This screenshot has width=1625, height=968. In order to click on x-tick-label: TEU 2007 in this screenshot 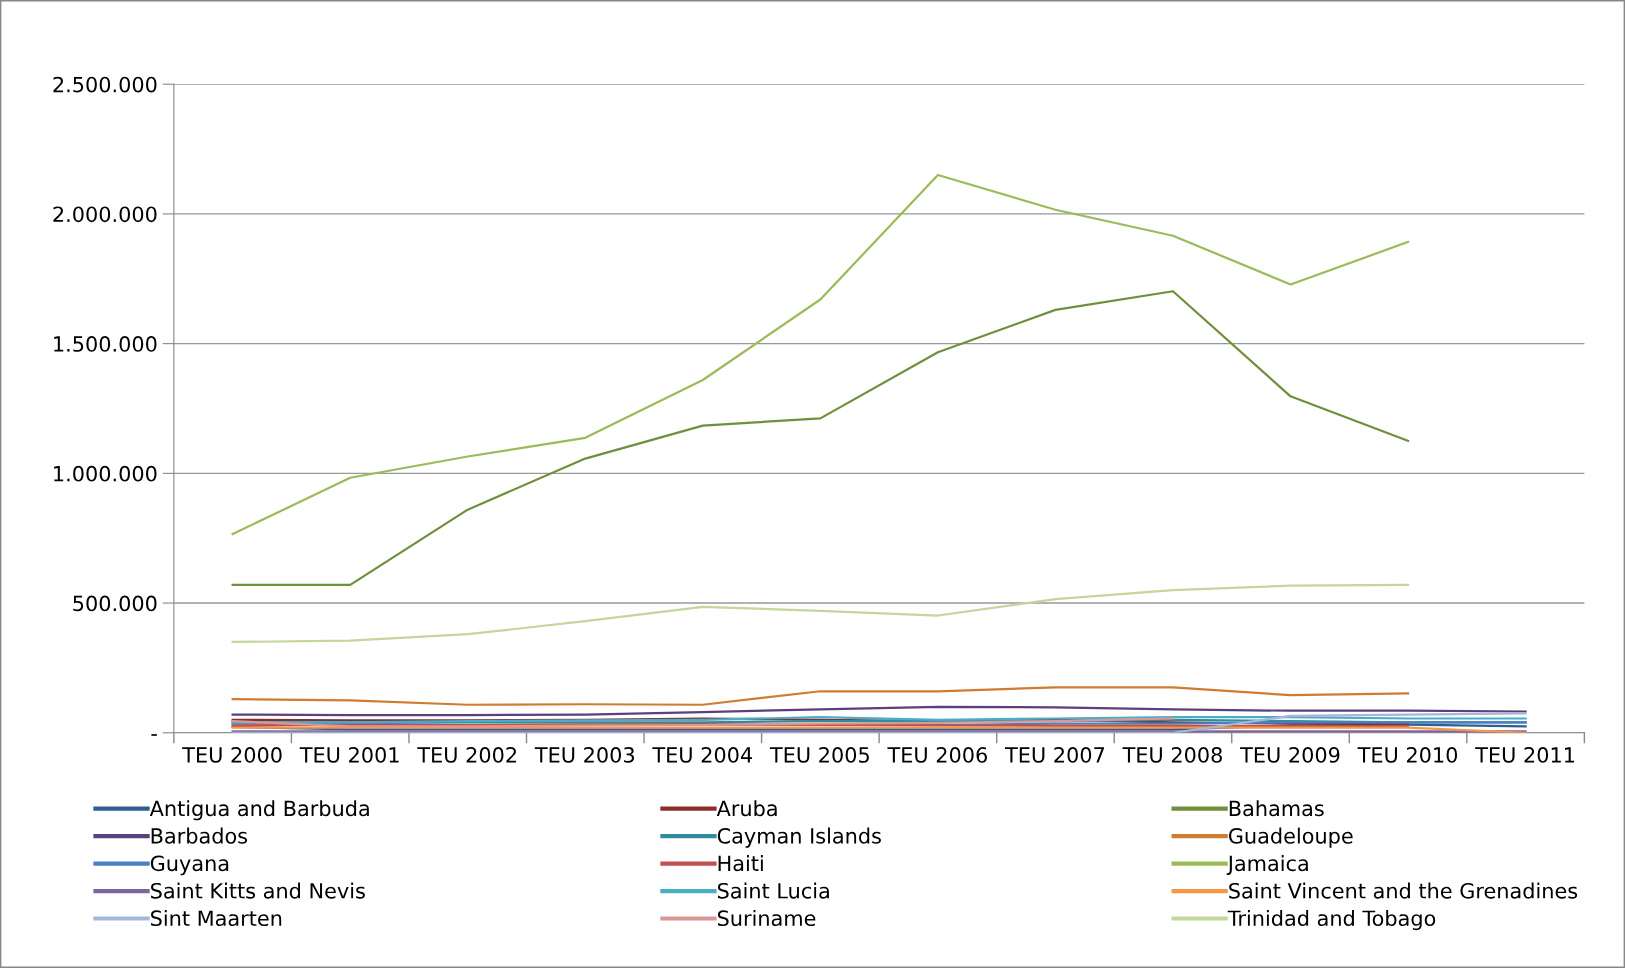, I will do `click(1054, 755)`.